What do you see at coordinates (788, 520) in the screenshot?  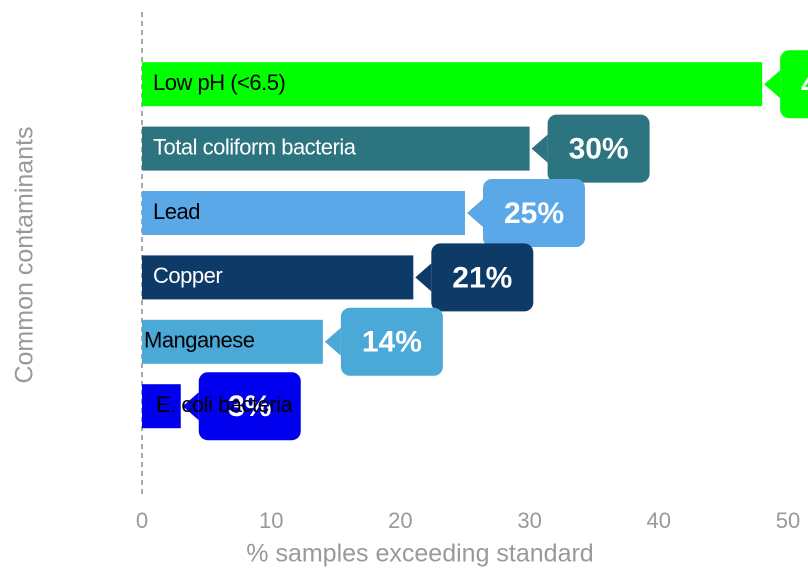 I see `x-tick-label: 50` at bounding box center [788, 520].